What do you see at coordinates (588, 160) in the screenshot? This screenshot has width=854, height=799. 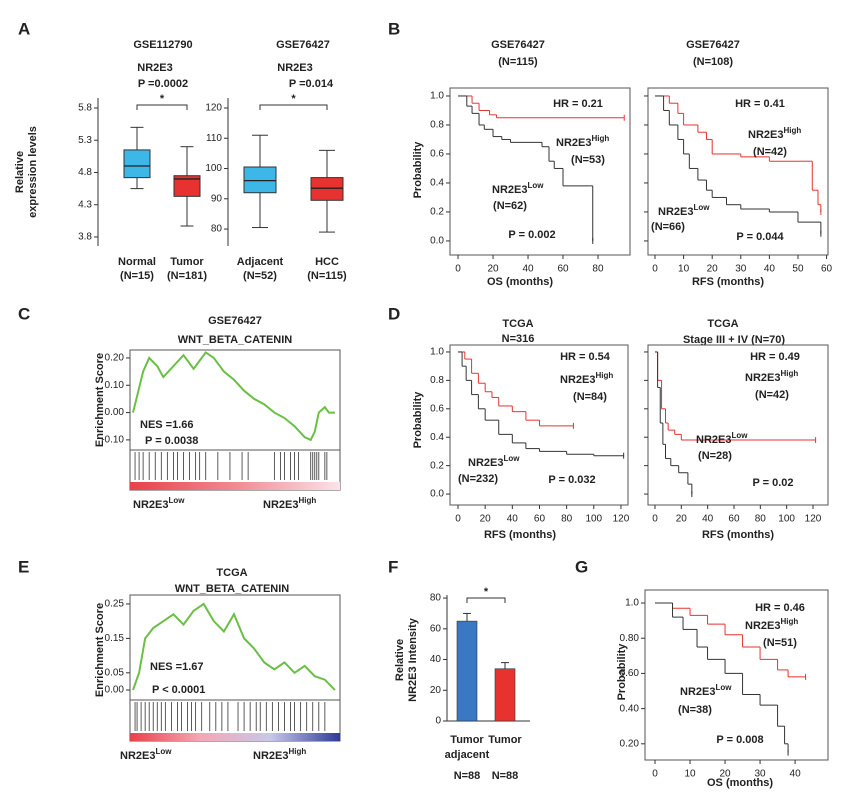 I see `legend-count: (N=53)` at bounding box center [588, 160].